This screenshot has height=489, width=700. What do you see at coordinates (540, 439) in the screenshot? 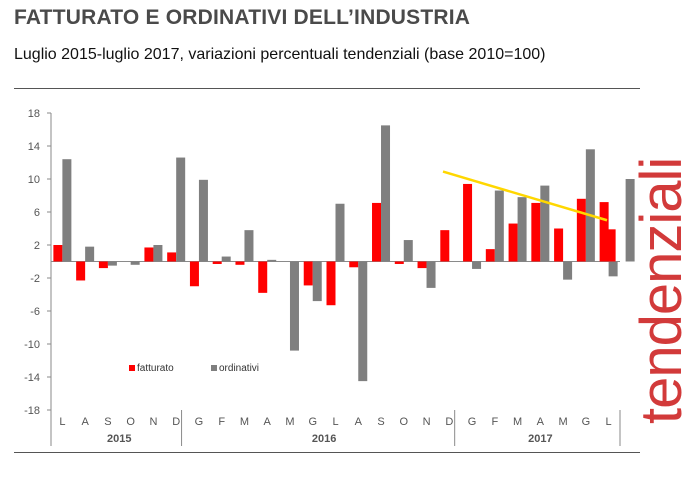
I see `year-label: 2017` at bounding box center [540, 439].